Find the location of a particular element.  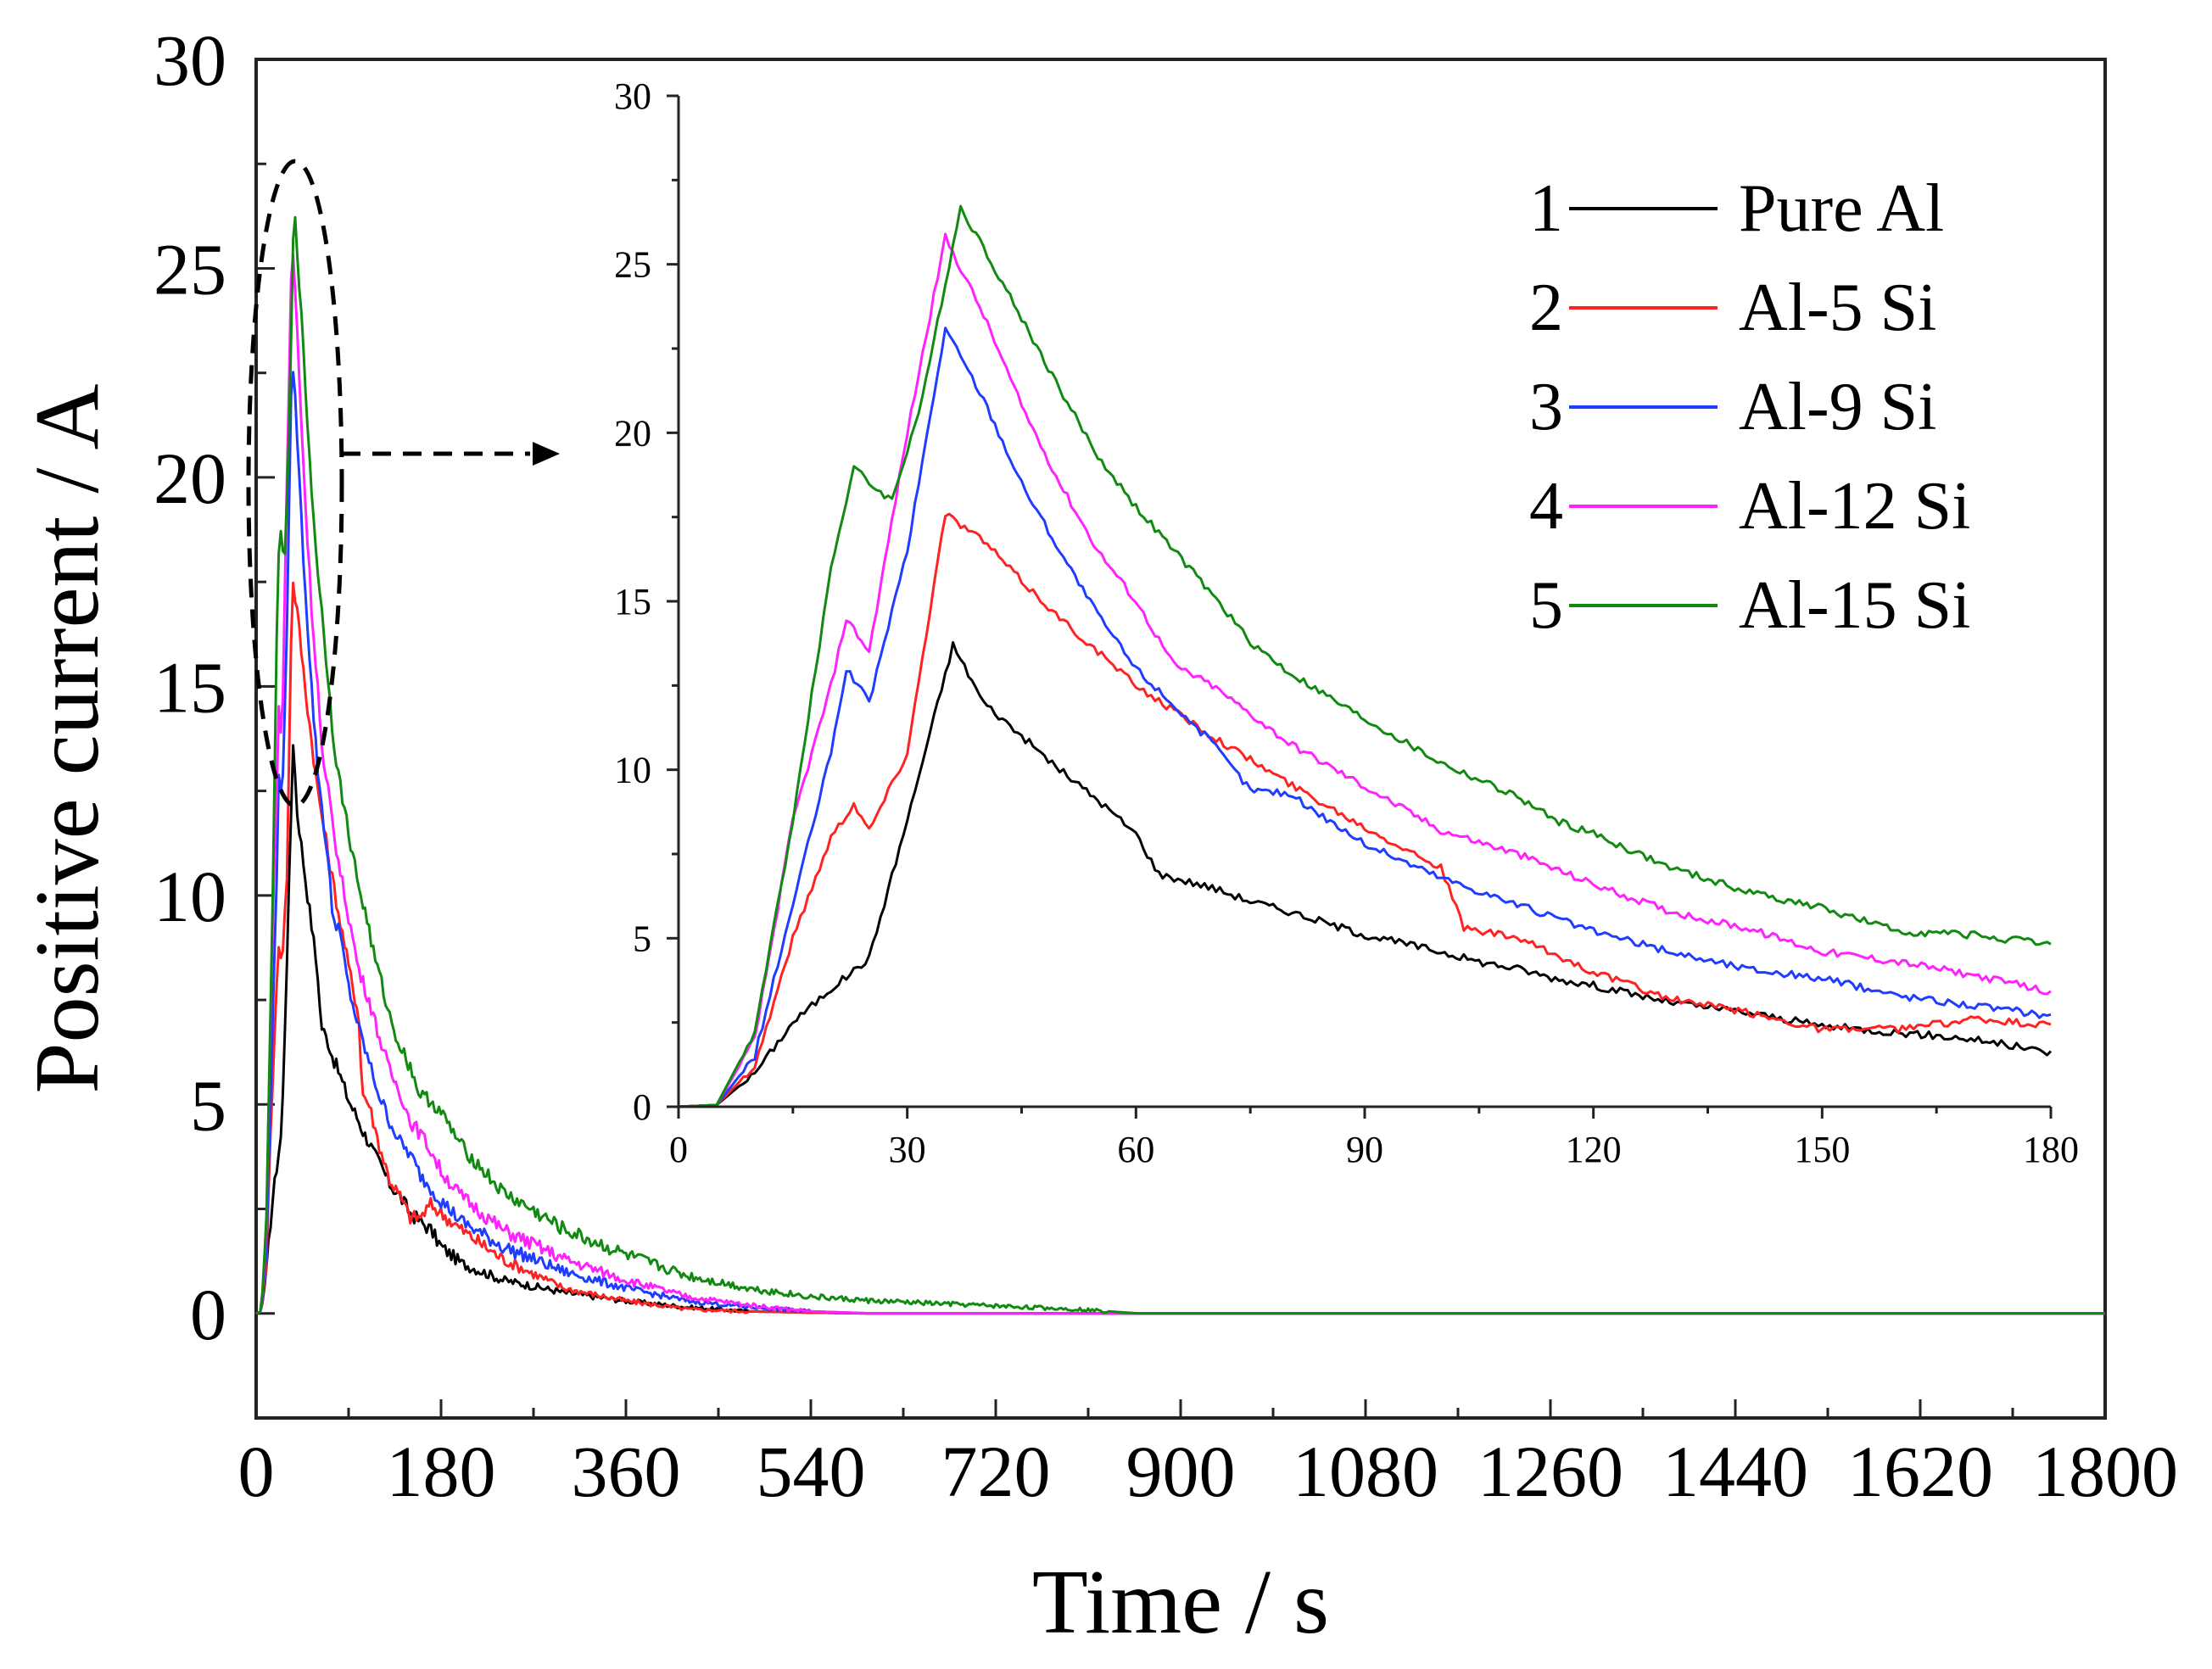

legend-entry-label: Al-5 Si is located at coordinates (1837, 308).